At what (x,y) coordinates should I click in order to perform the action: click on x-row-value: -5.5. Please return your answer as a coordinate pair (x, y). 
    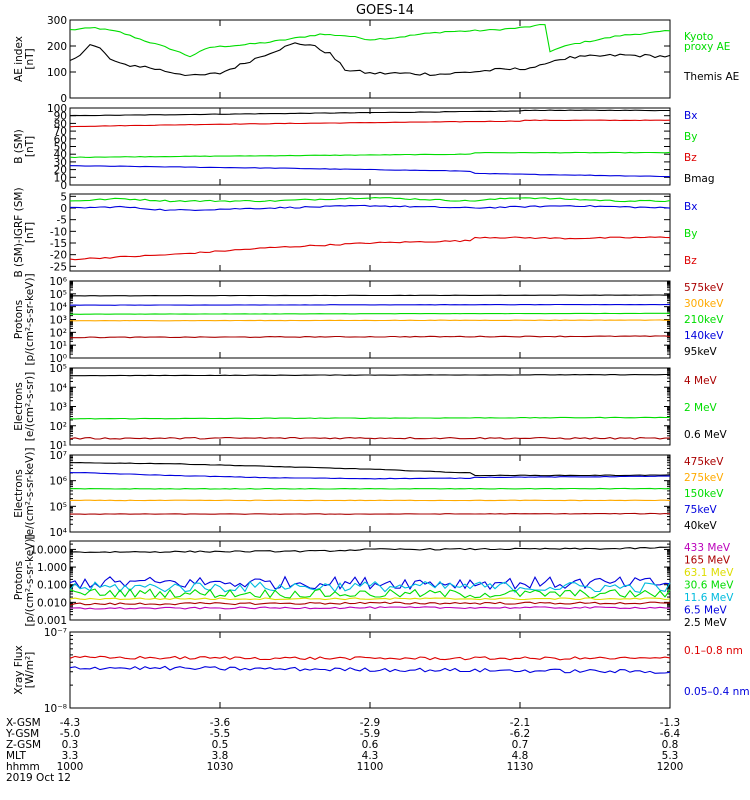
    Looking at the image, I should click on (220, 734).